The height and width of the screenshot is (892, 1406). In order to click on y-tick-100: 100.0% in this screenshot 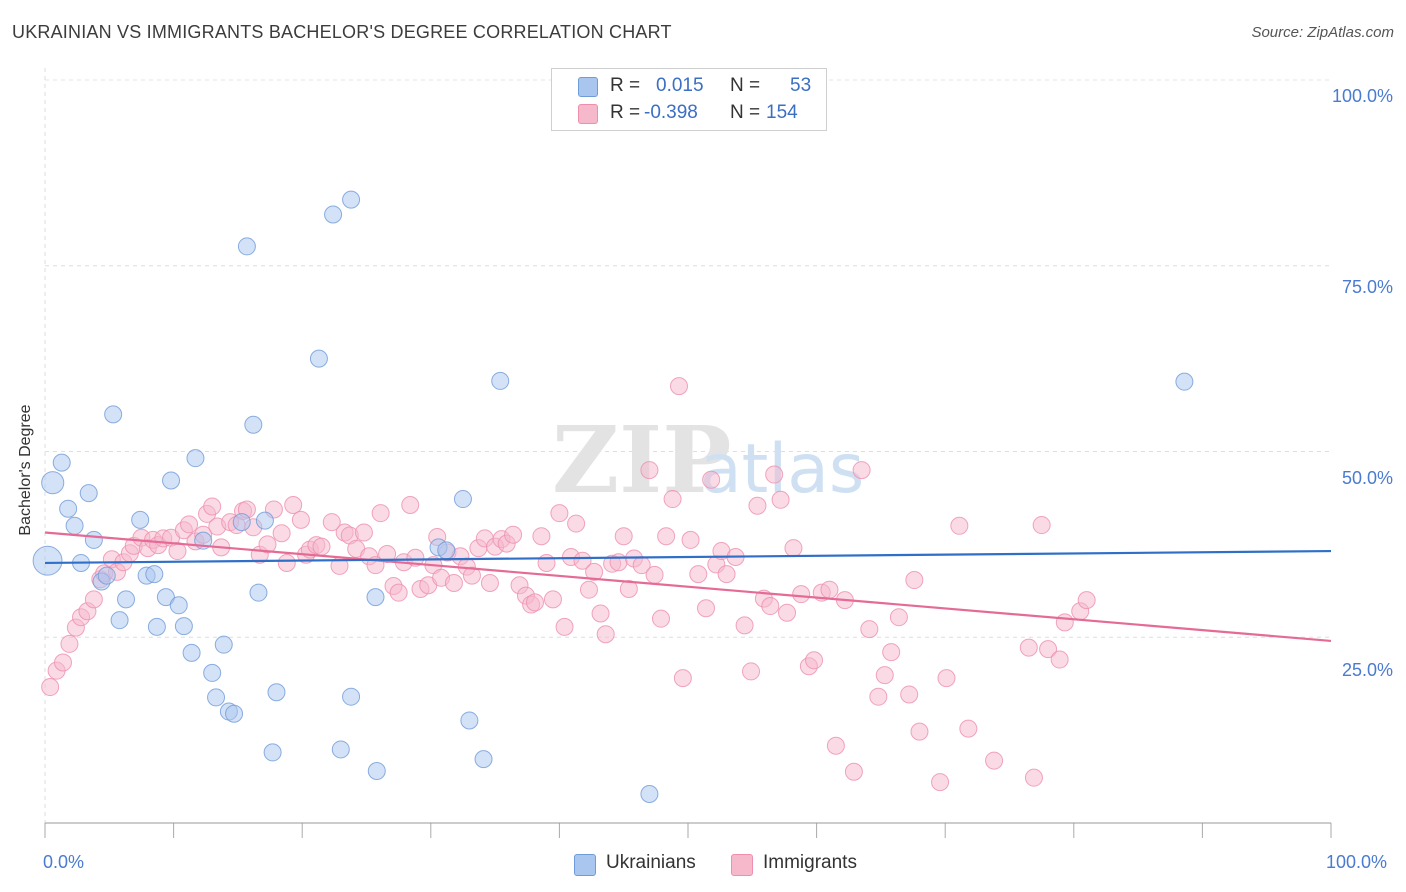, I will do `click(1362, 96)`.